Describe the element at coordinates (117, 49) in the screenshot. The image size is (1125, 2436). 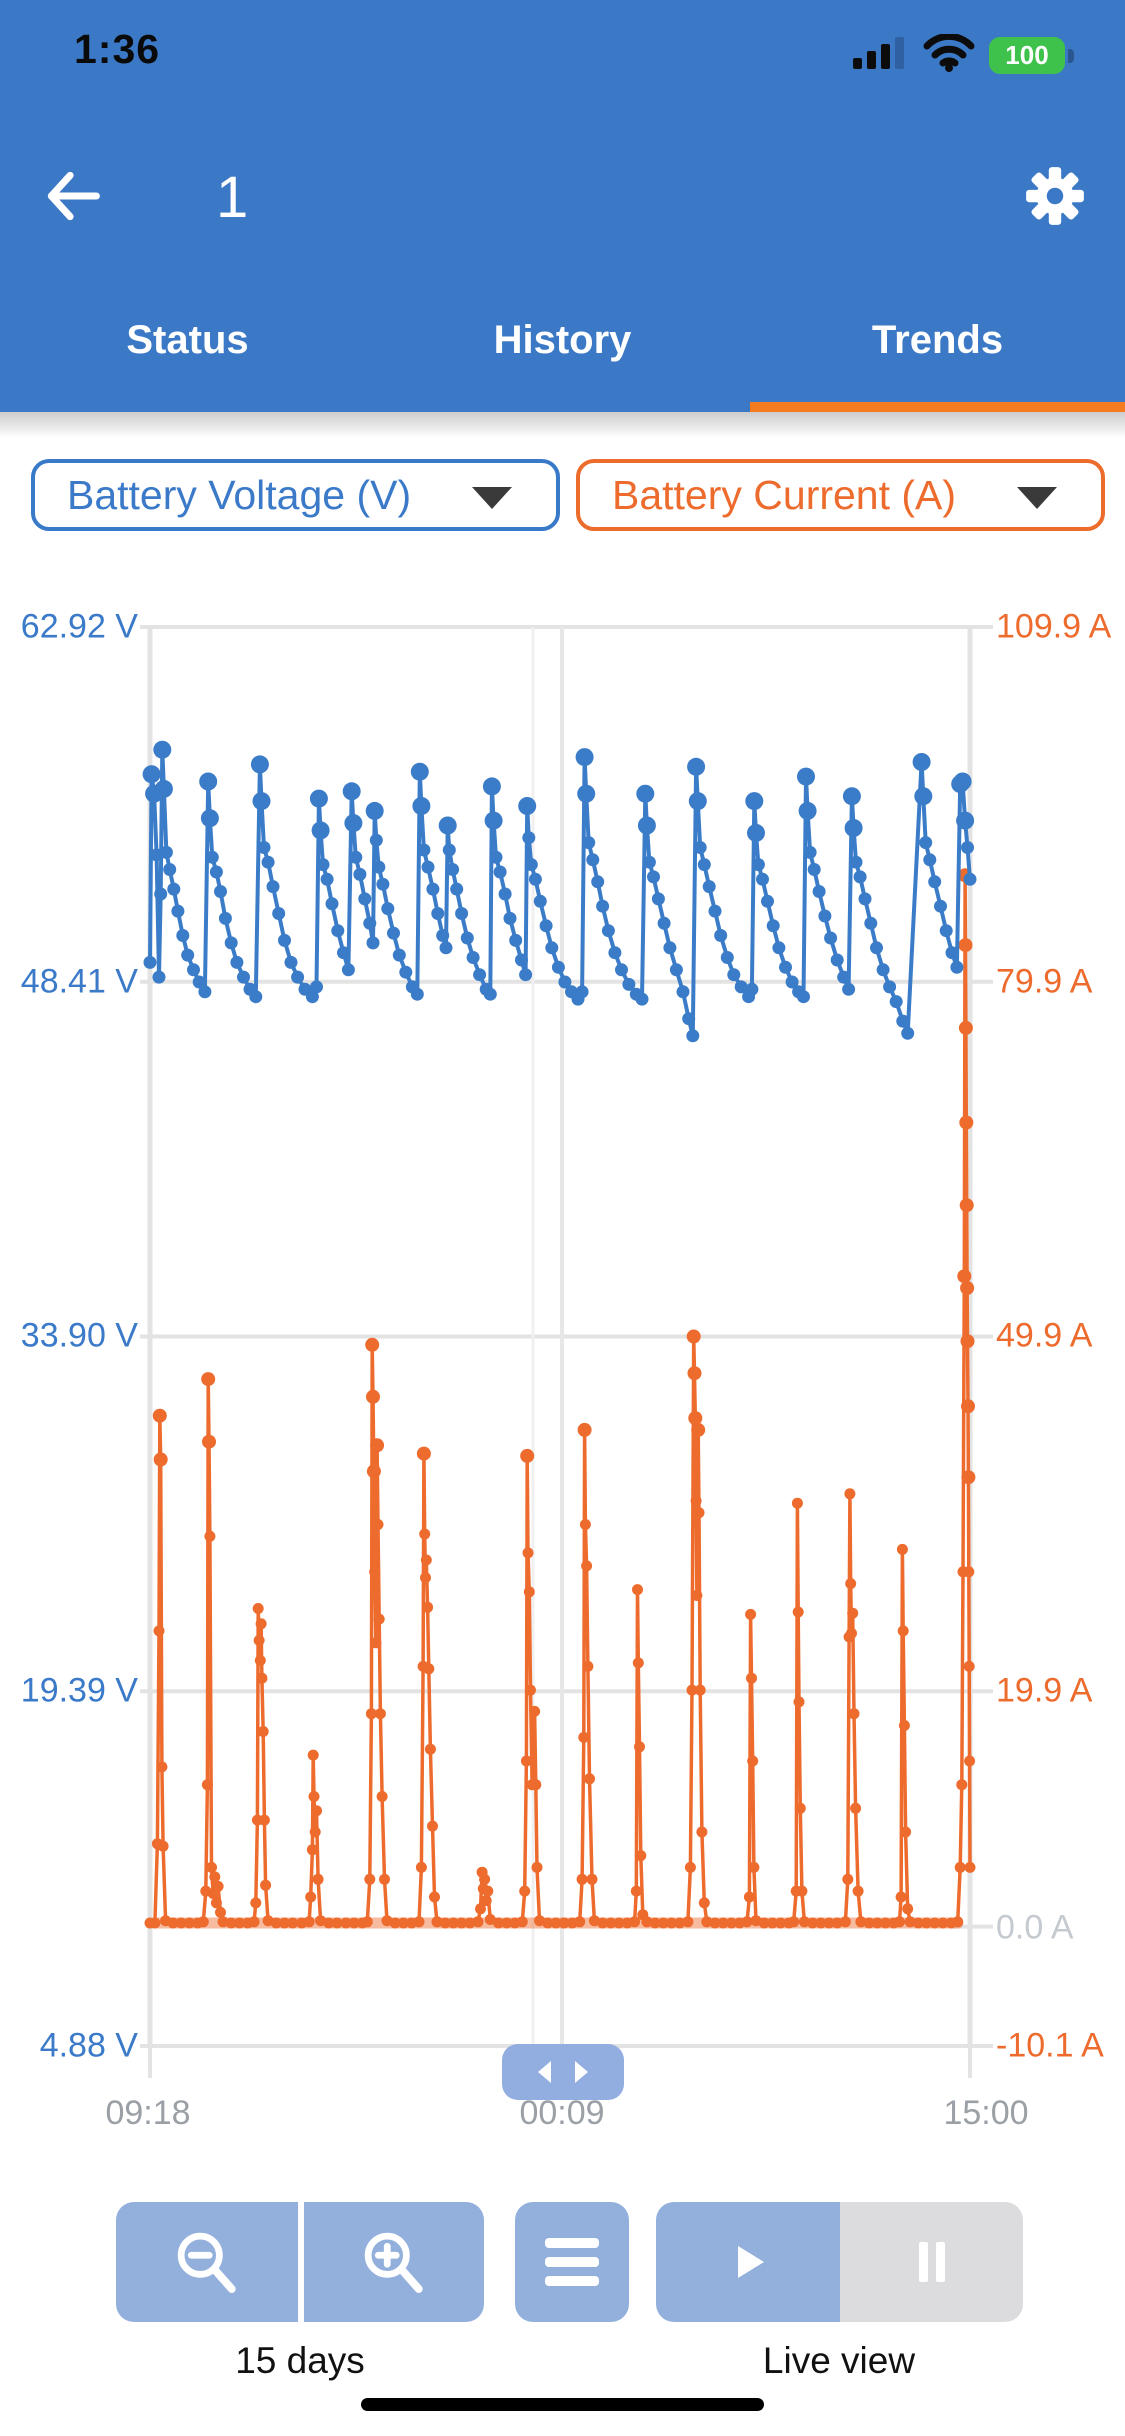
I see `status-time: 1:36` at that location.